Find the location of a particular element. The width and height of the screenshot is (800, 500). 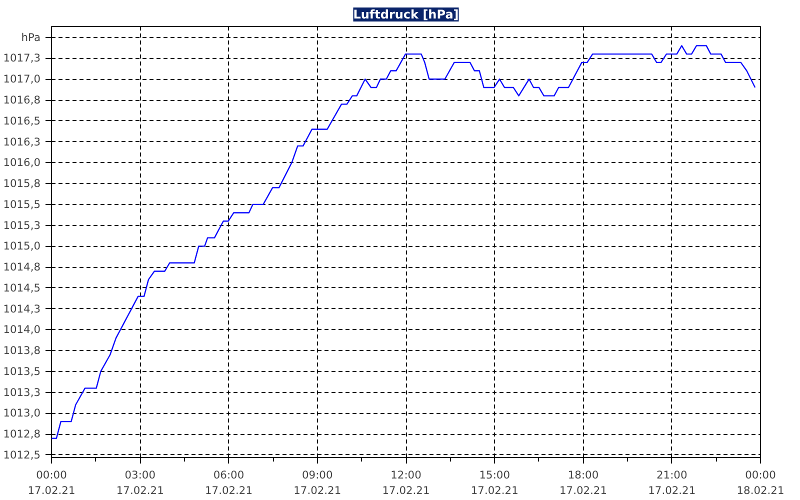

y-tick-label: 1012,5 is located at coordinates (22, 455).